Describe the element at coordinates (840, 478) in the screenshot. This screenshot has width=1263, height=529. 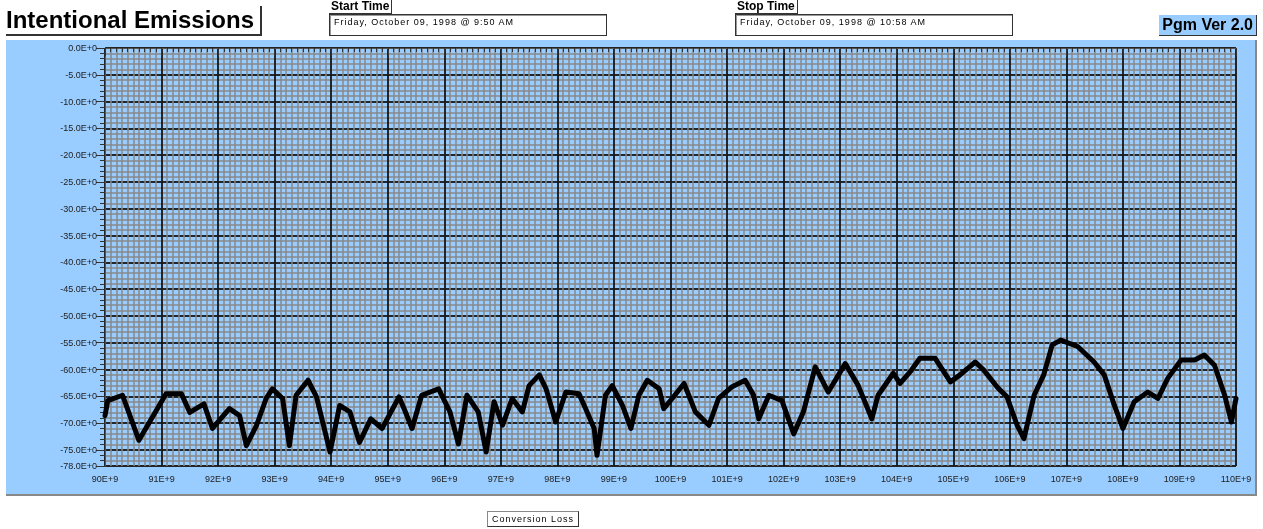
I see `x-tick-label: 103E+9` at that location.